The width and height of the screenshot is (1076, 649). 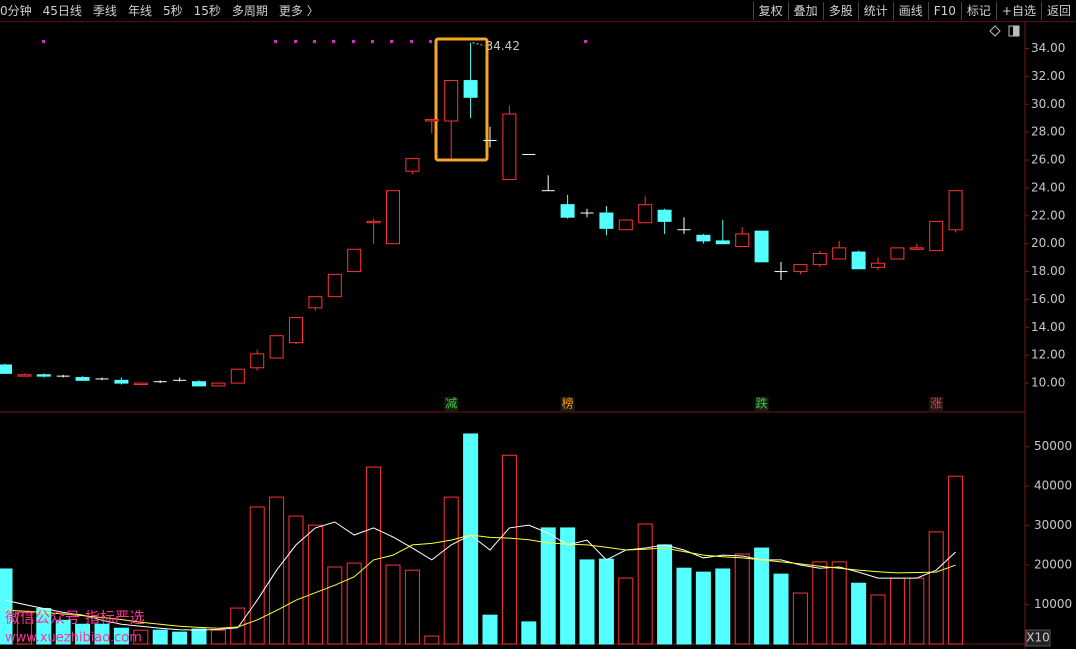 I want to click on y-tick-label: 30.00, so click(x=1048, y=104).